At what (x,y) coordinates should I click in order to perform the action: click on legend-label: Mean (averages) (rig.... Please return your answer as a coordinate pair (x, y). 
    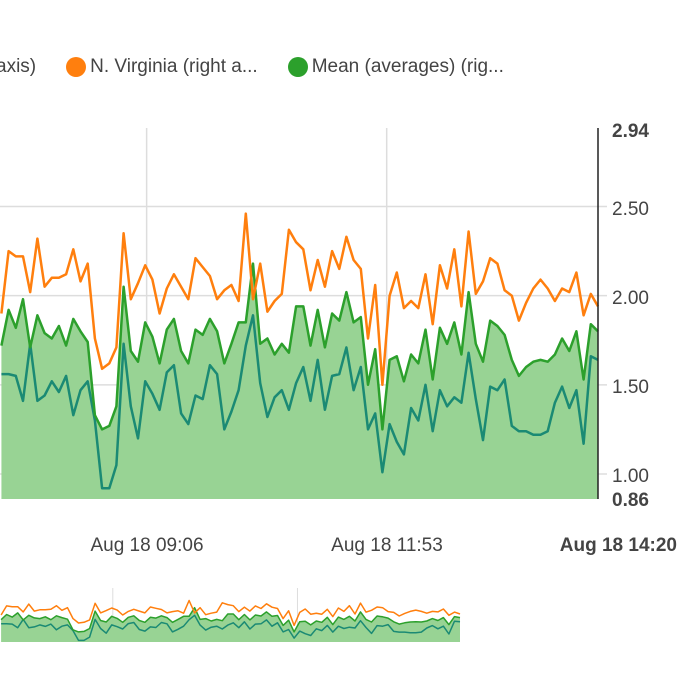
    Looking at the image, I should click on (407, 66).